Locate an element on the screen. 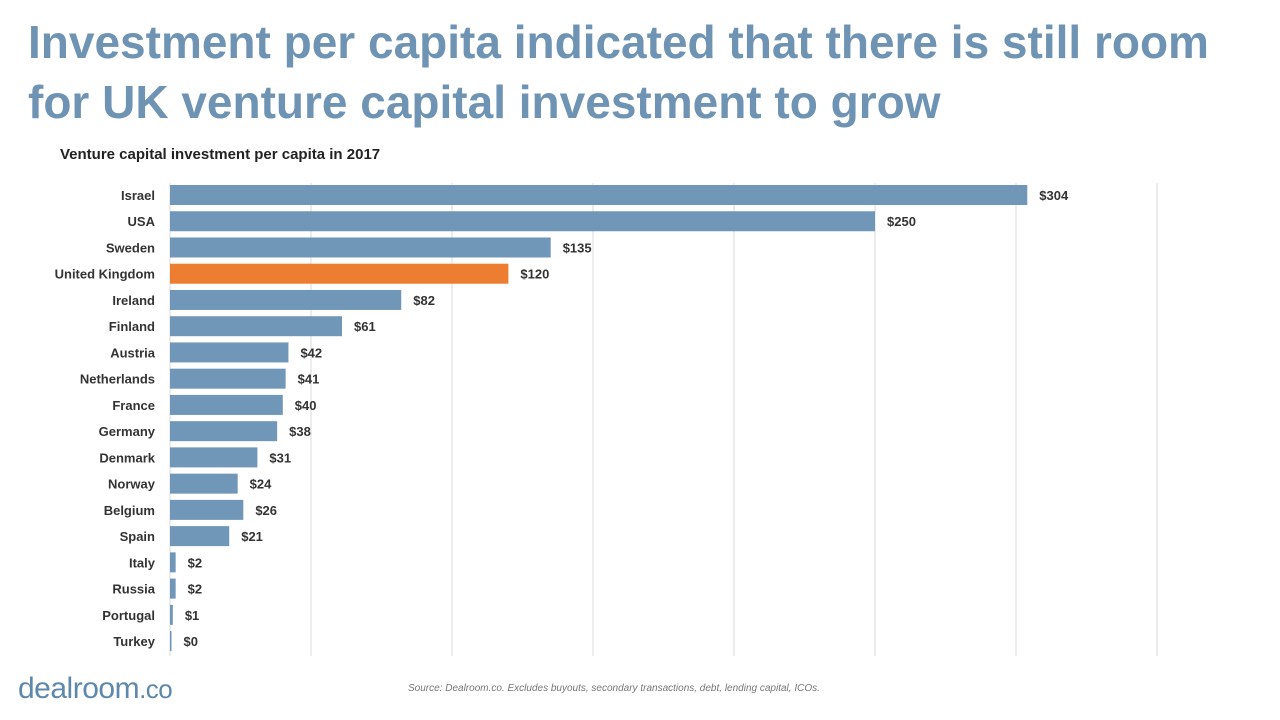 The height and width of the screenshot is (720, 1280). bar-denmark is located at coordinates (214, 457).